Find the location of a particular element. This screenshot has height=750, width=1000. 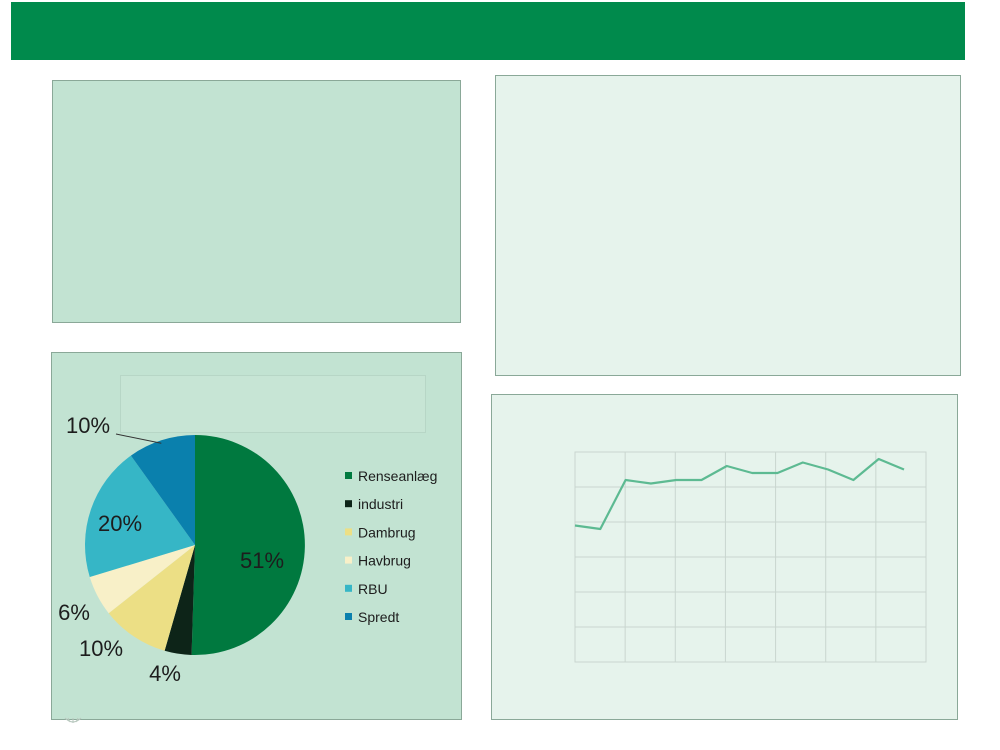

pie-slice-label-3: 6% is located at coordinates (74, 612).